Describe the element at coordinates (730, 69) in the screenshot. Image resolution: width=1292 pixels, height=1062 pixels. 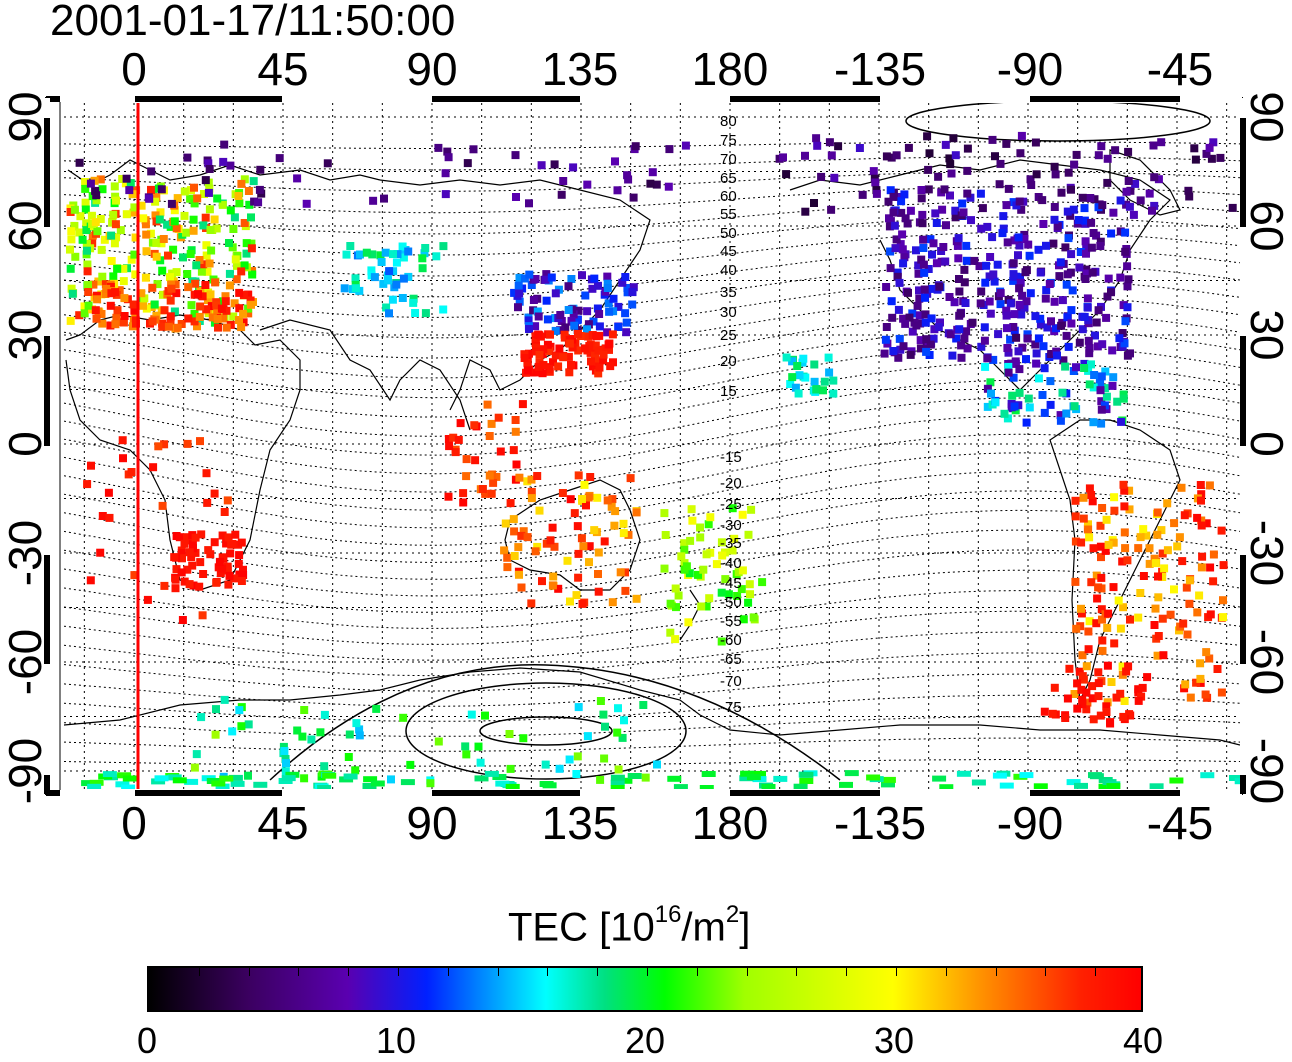
I see `top-axis-tick: 180` at that location.